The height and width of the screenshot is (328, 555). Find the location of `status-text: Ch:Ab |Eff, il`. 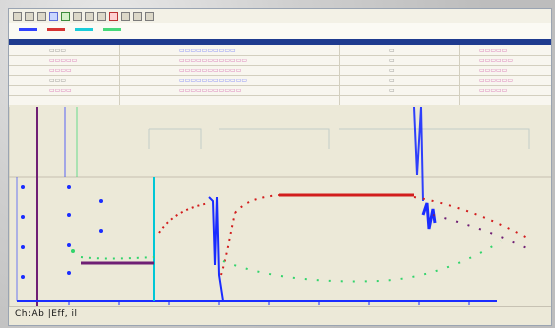

status-text: Ch:Ab |Eff, il is located at coordinates (46, 314).